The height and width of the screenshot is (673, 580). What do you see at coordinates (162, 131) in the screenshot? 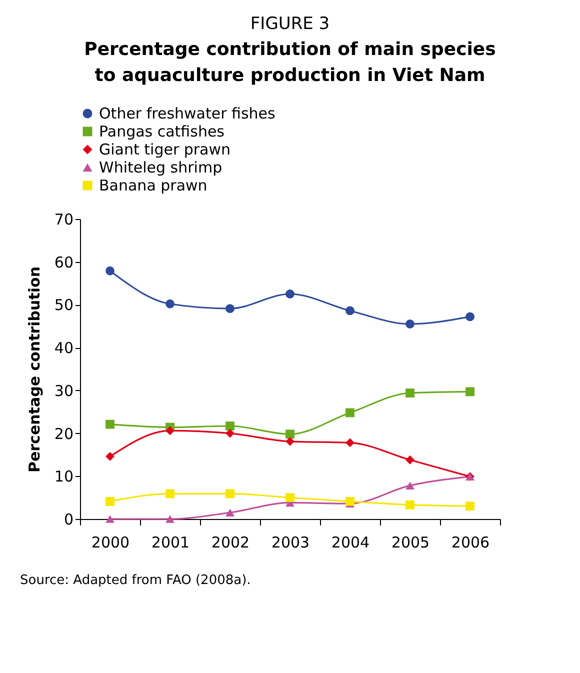
I see `legend-label: Pangas catfishes` at bounding box center [162, 131].